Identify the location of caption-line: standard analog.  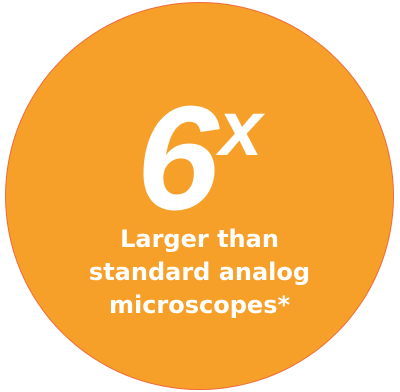
(199, 272).